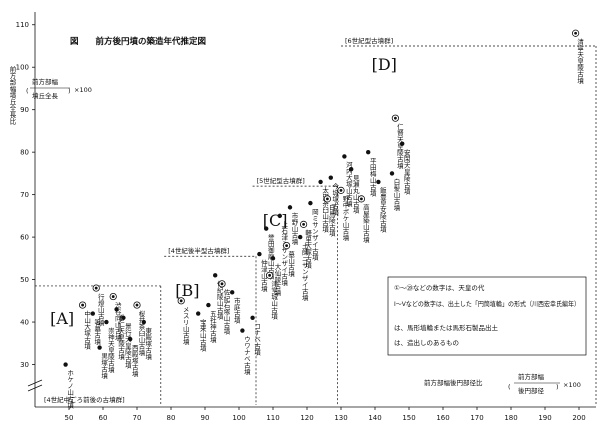 The height and width of the screenshot is (431, 600). What do you see at coordinates (127, 346) in the screenshot?
I see `tumulus-label: 景行天皇陵古墳` at bounding box center [127, 346].